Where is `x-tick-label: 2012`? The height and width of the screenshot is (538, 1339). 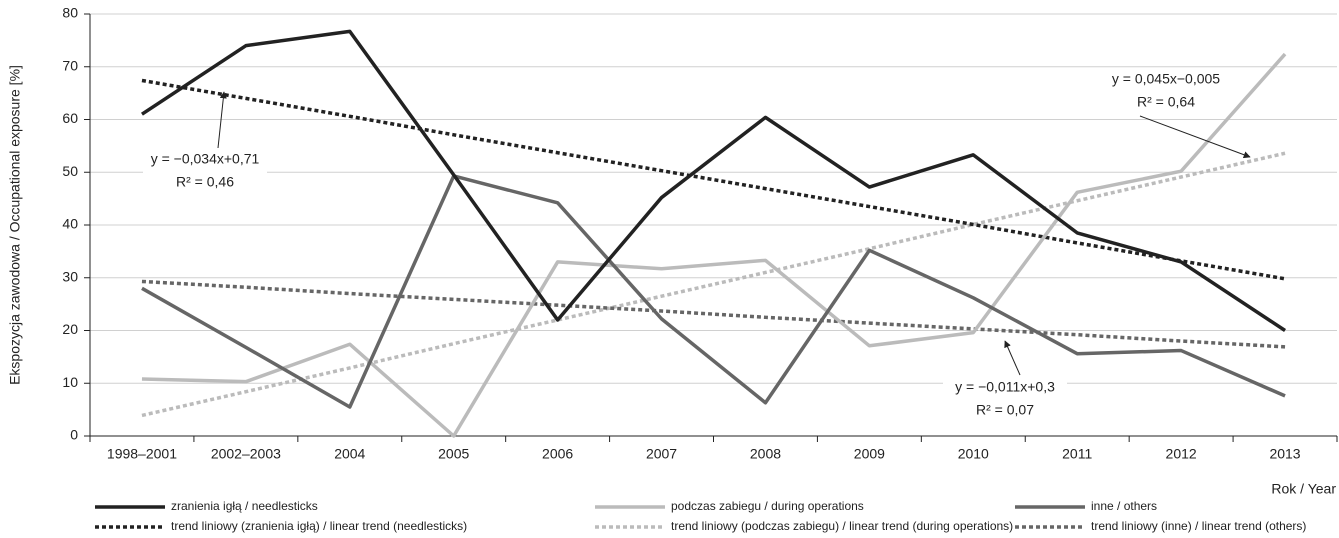
x-tick-label: 2012 is located at coordinates (1181, 454).